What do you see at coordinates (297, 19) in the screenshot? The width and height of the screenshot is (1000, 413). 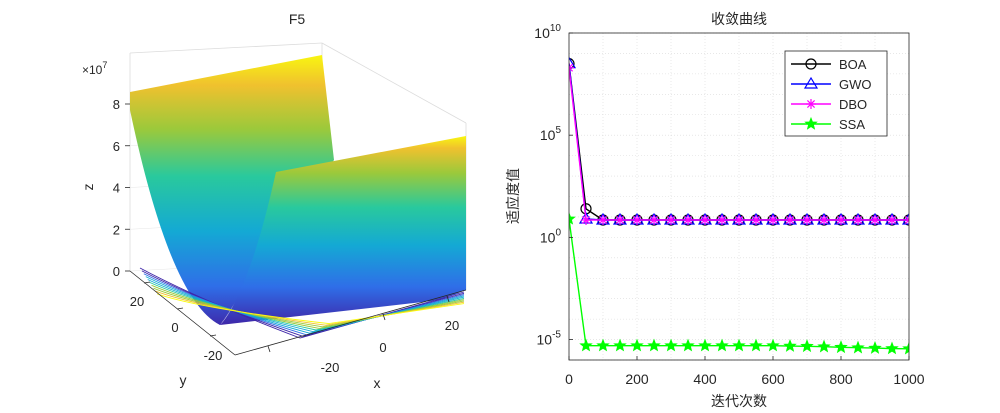 I see `surface-title: F5` at bounding box center [297, 19].